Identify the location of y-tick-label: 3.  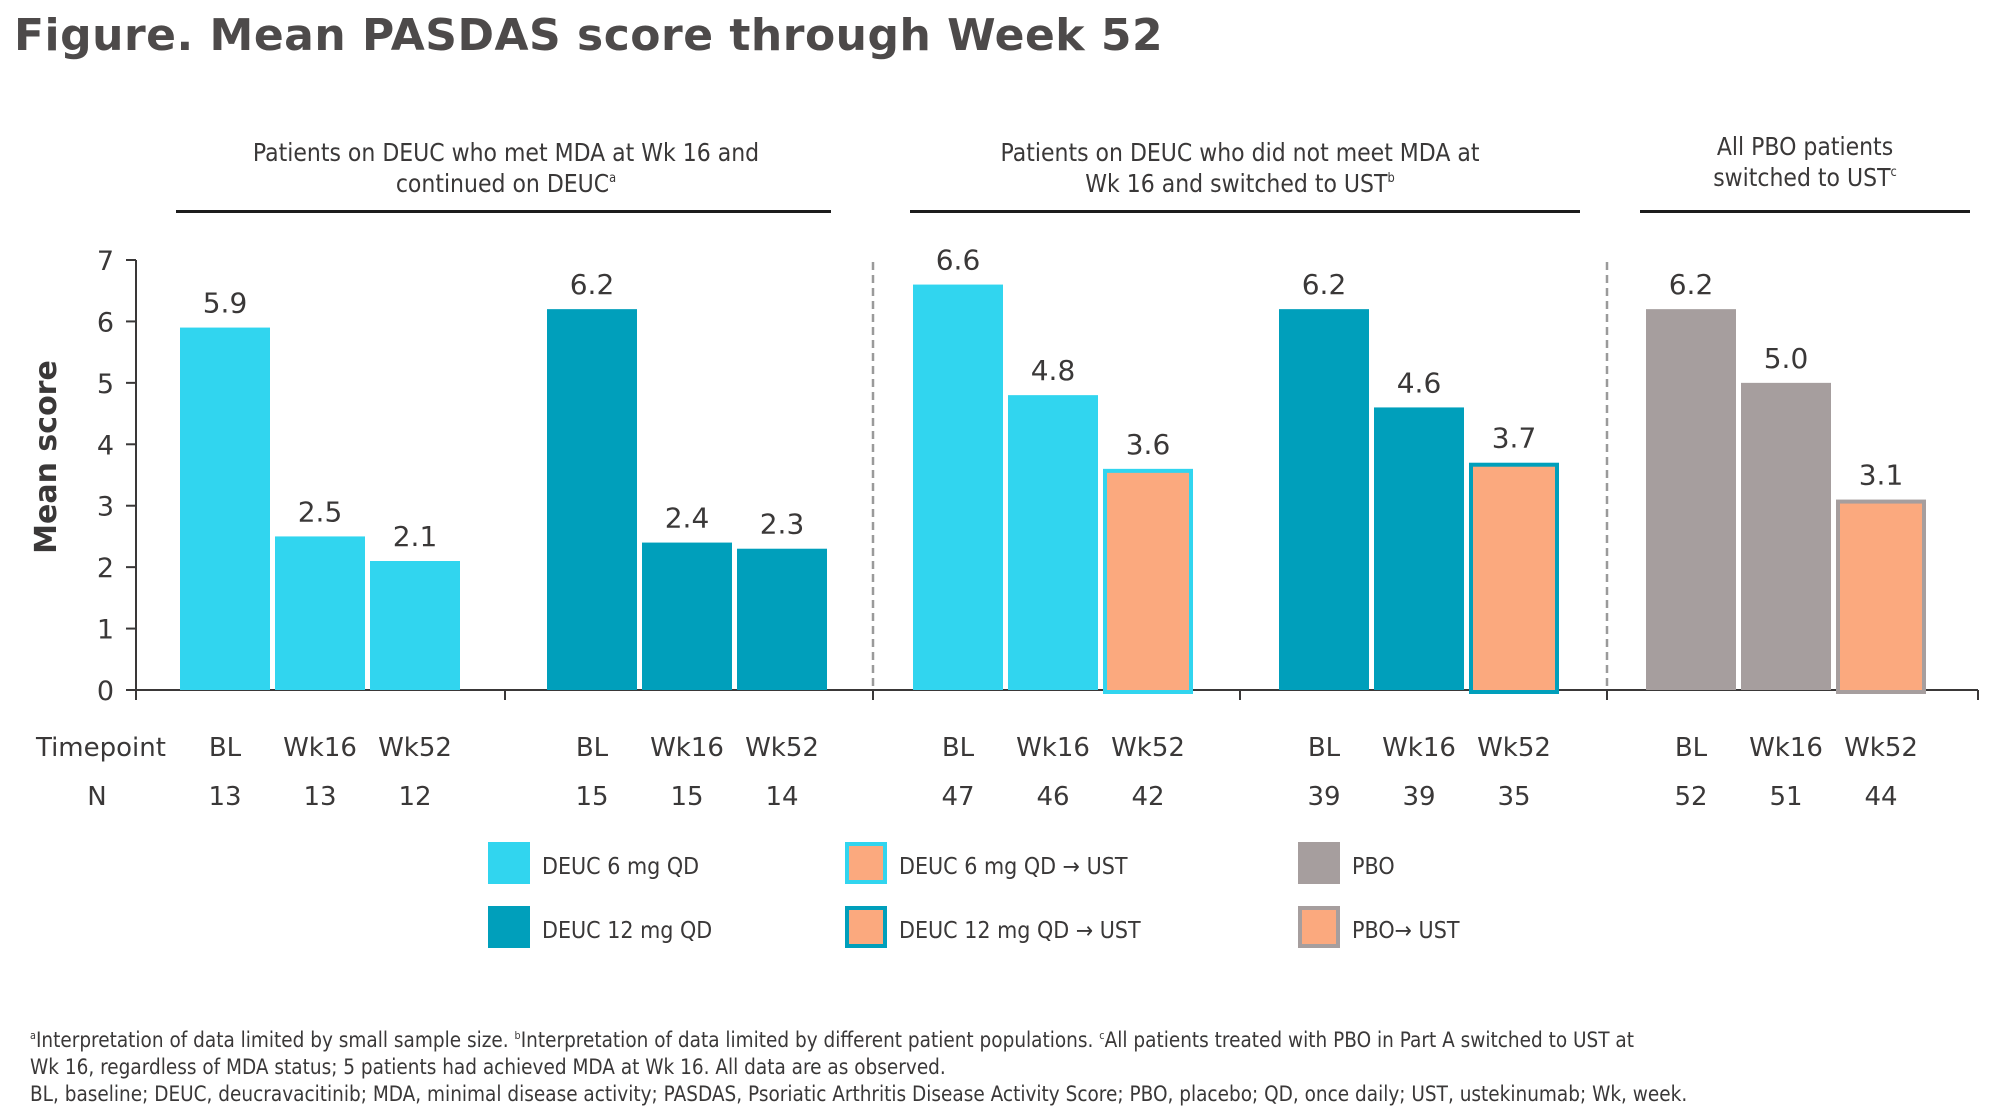
(105, 507).